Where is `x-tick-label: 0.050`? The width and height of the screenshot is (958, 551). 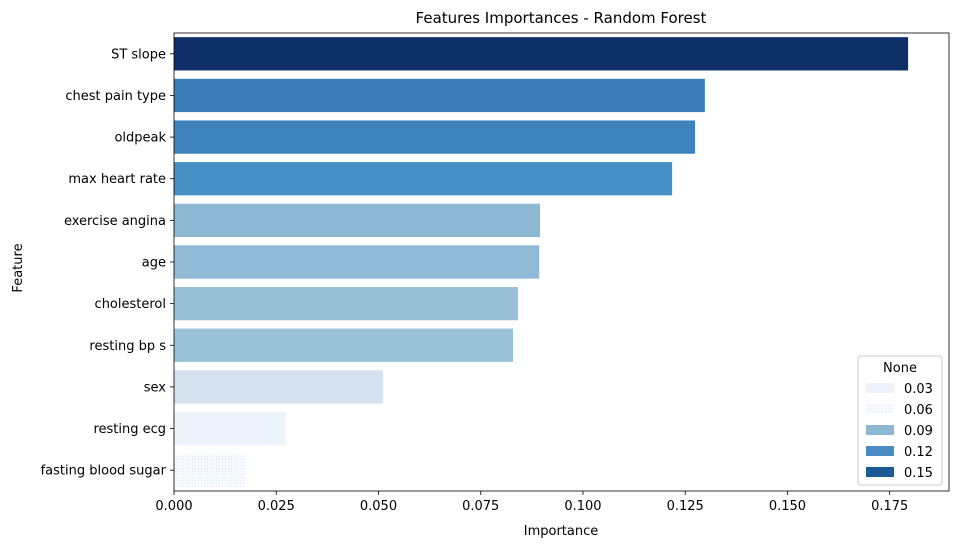 x-tick-label: 0.050 is located at coordinates (378, 506).